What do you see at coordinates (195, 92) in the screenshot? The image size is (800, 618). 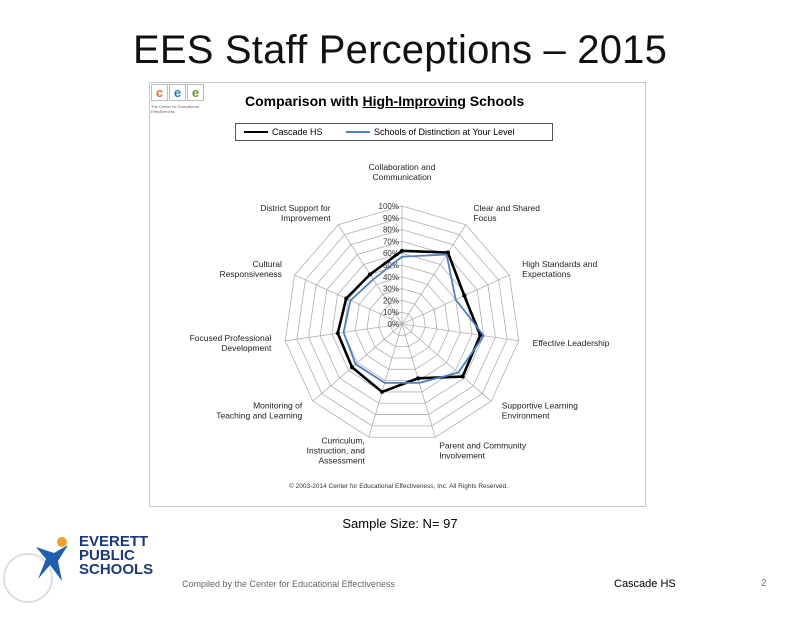 I see `cee-letter-e2: e` at bounding box center [195, 92].